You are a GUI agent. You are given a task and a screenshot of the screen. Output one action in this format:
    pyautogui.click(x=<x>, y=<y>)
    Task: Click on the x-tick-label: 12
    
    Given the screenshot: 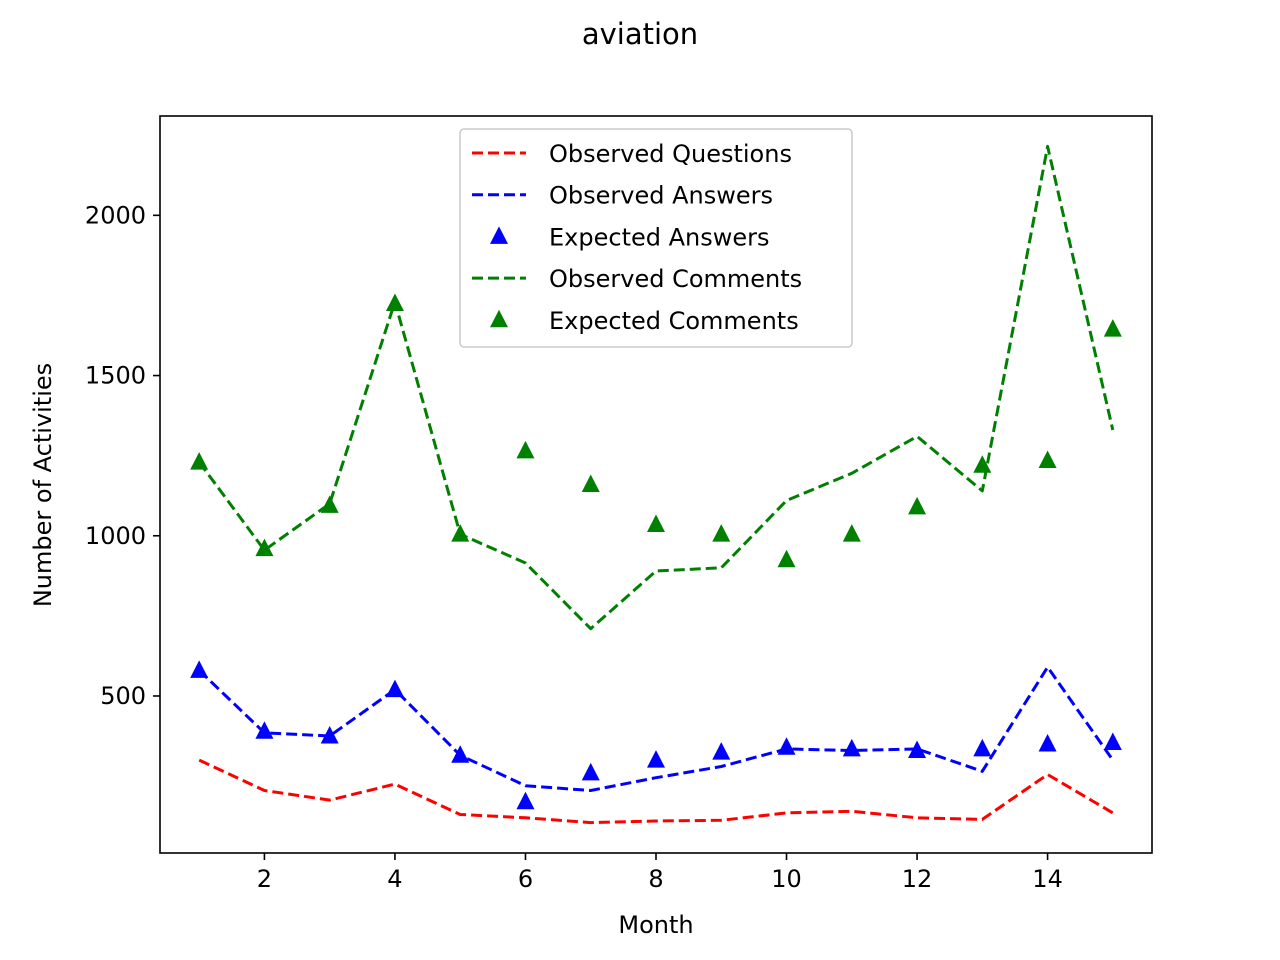 What is the action you would take?
    pyautogui.click(x=917, y=879)
    